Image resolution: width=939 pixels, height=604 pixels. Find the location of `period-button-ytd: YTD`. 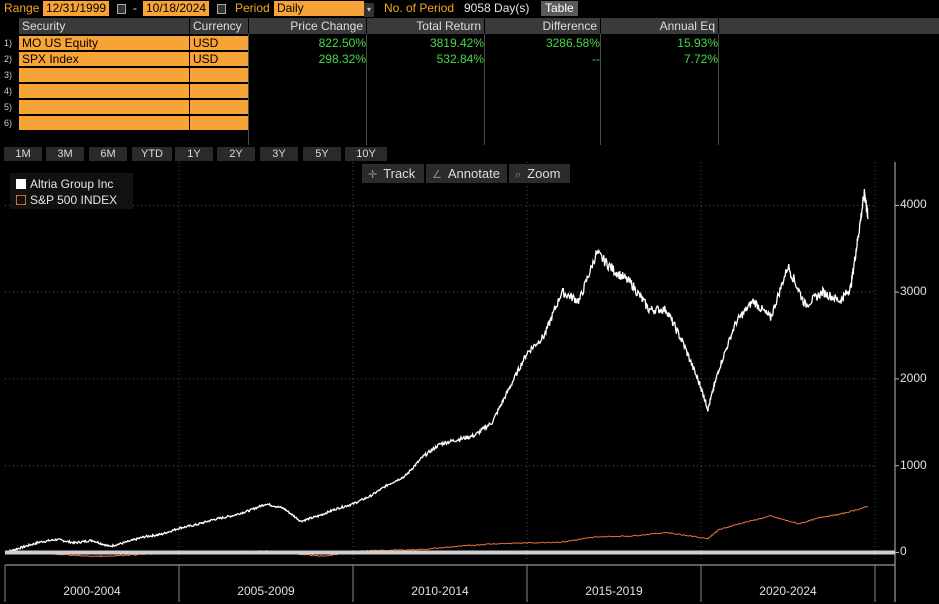

period-button-ytd: YTD is located at coordinates (152, 154).